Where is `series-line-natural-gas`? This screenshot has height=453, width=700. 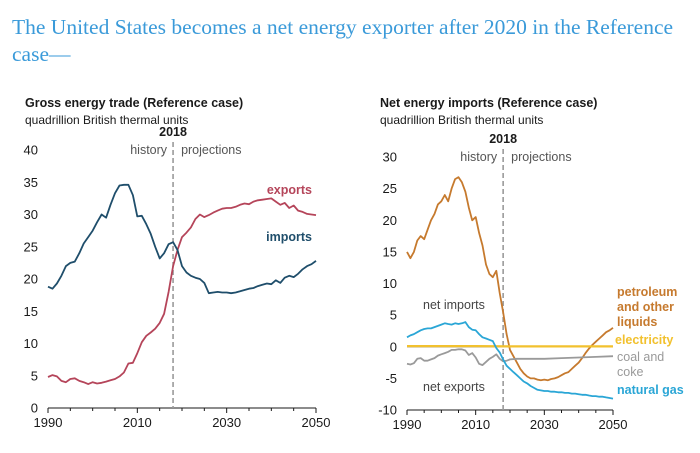
series-line-natural-gas is located at coordinates (510, 360).